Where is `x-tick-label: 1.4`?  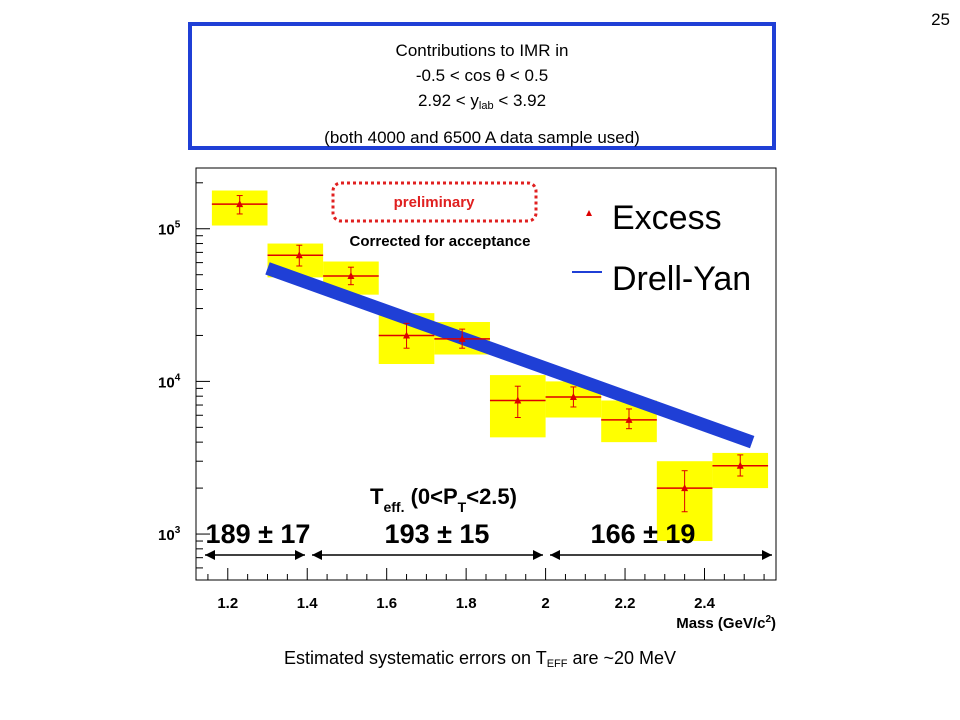
x-tick-label: 1.4 is located at coordinates (308, 603).